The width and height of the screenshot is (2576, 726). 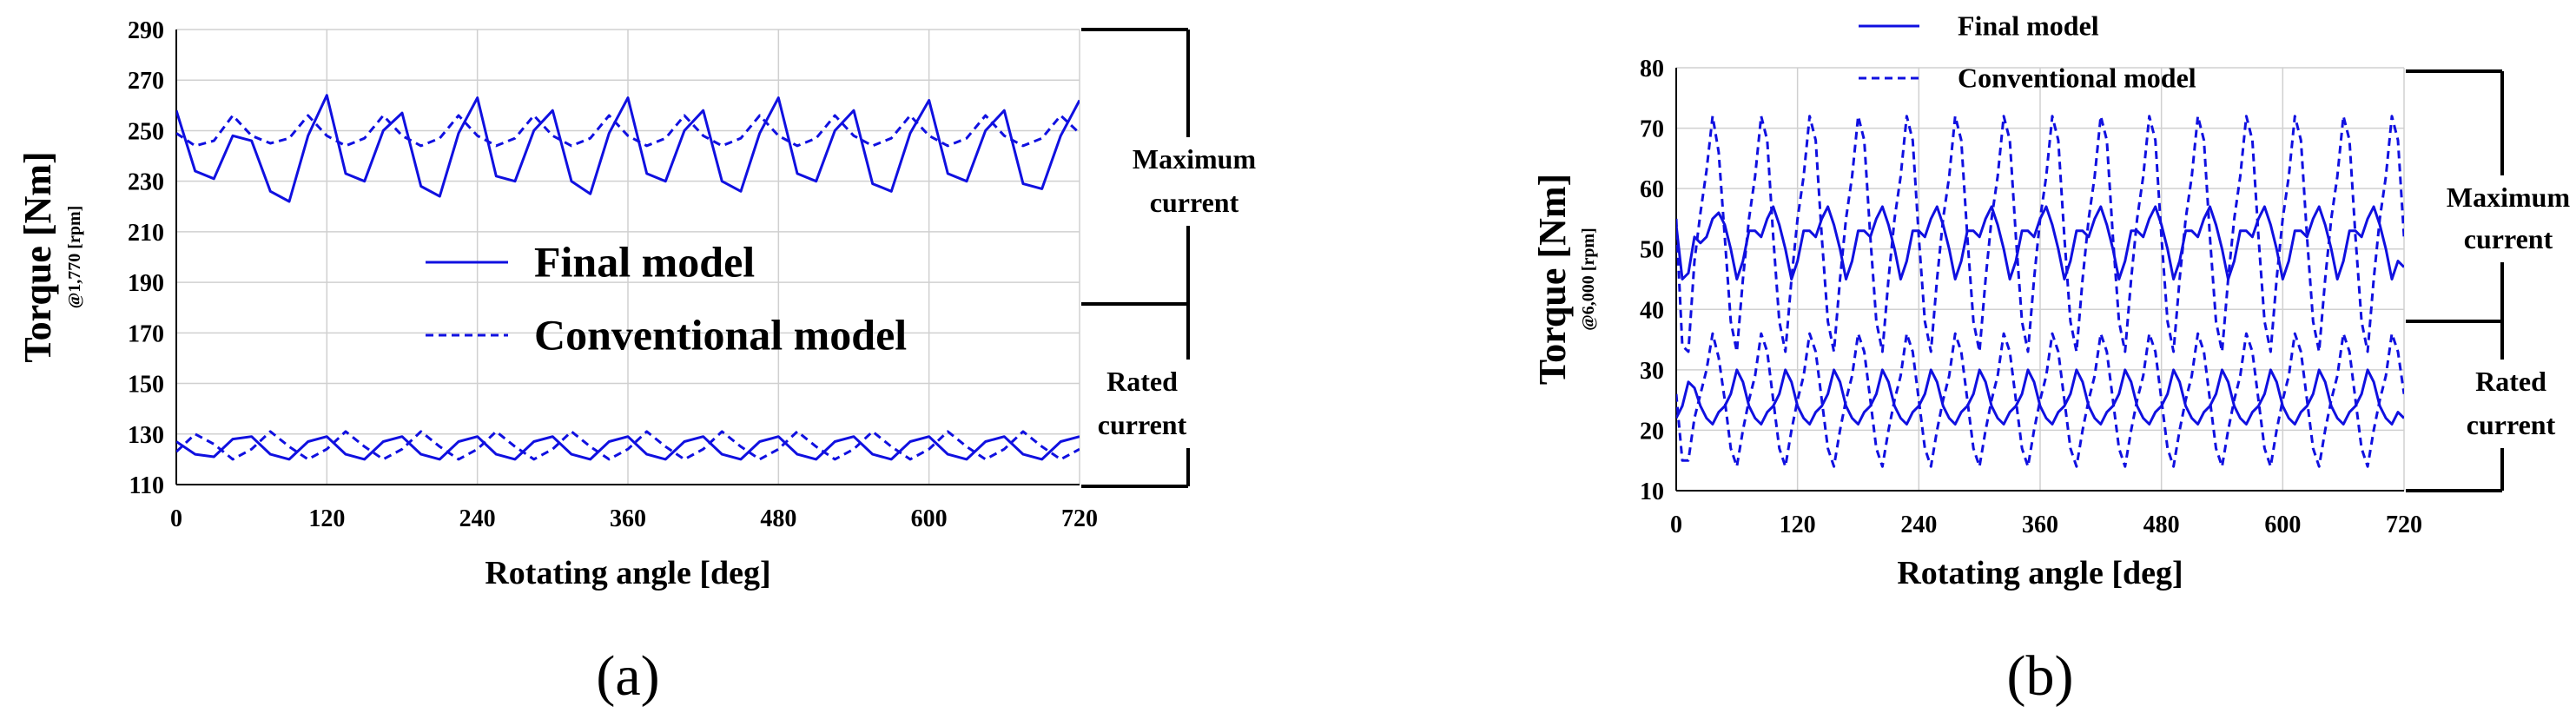 What do you see at coordinates (146, 284) in the screenshot?
I see `y-tick-label: 190` at bounding box center [146, 284].